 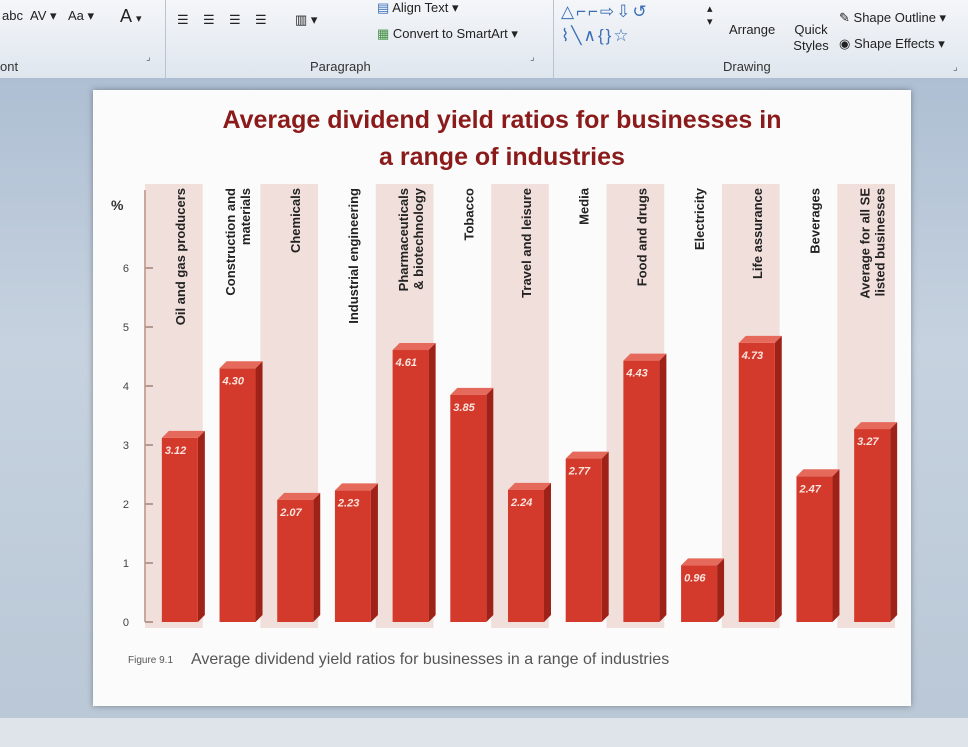 I want to click on shapes-gallery-row2-icon: ⌇╲∧{}☆, so click(x=596, y=35).